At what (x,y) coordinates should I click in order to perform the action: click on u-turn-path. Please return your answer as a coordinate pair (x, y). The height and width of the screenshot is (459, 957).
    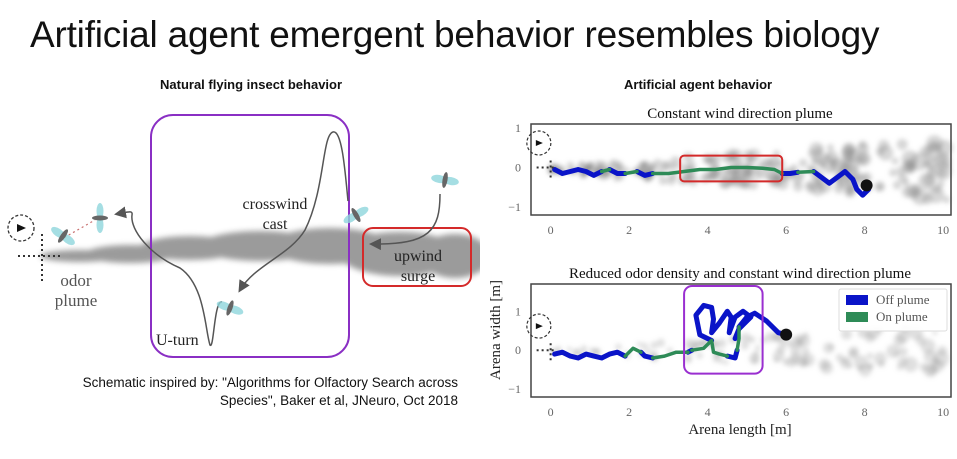
    Looking at the image, I should click on (168, 276).